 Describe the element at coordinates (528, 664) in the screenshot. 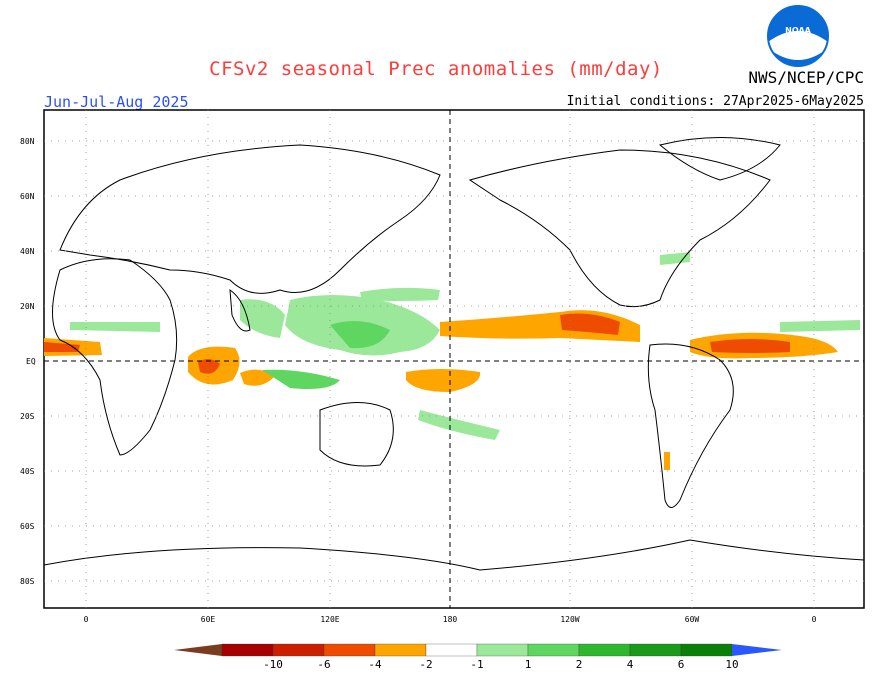

I see `colorbar-label: 1` at that location.